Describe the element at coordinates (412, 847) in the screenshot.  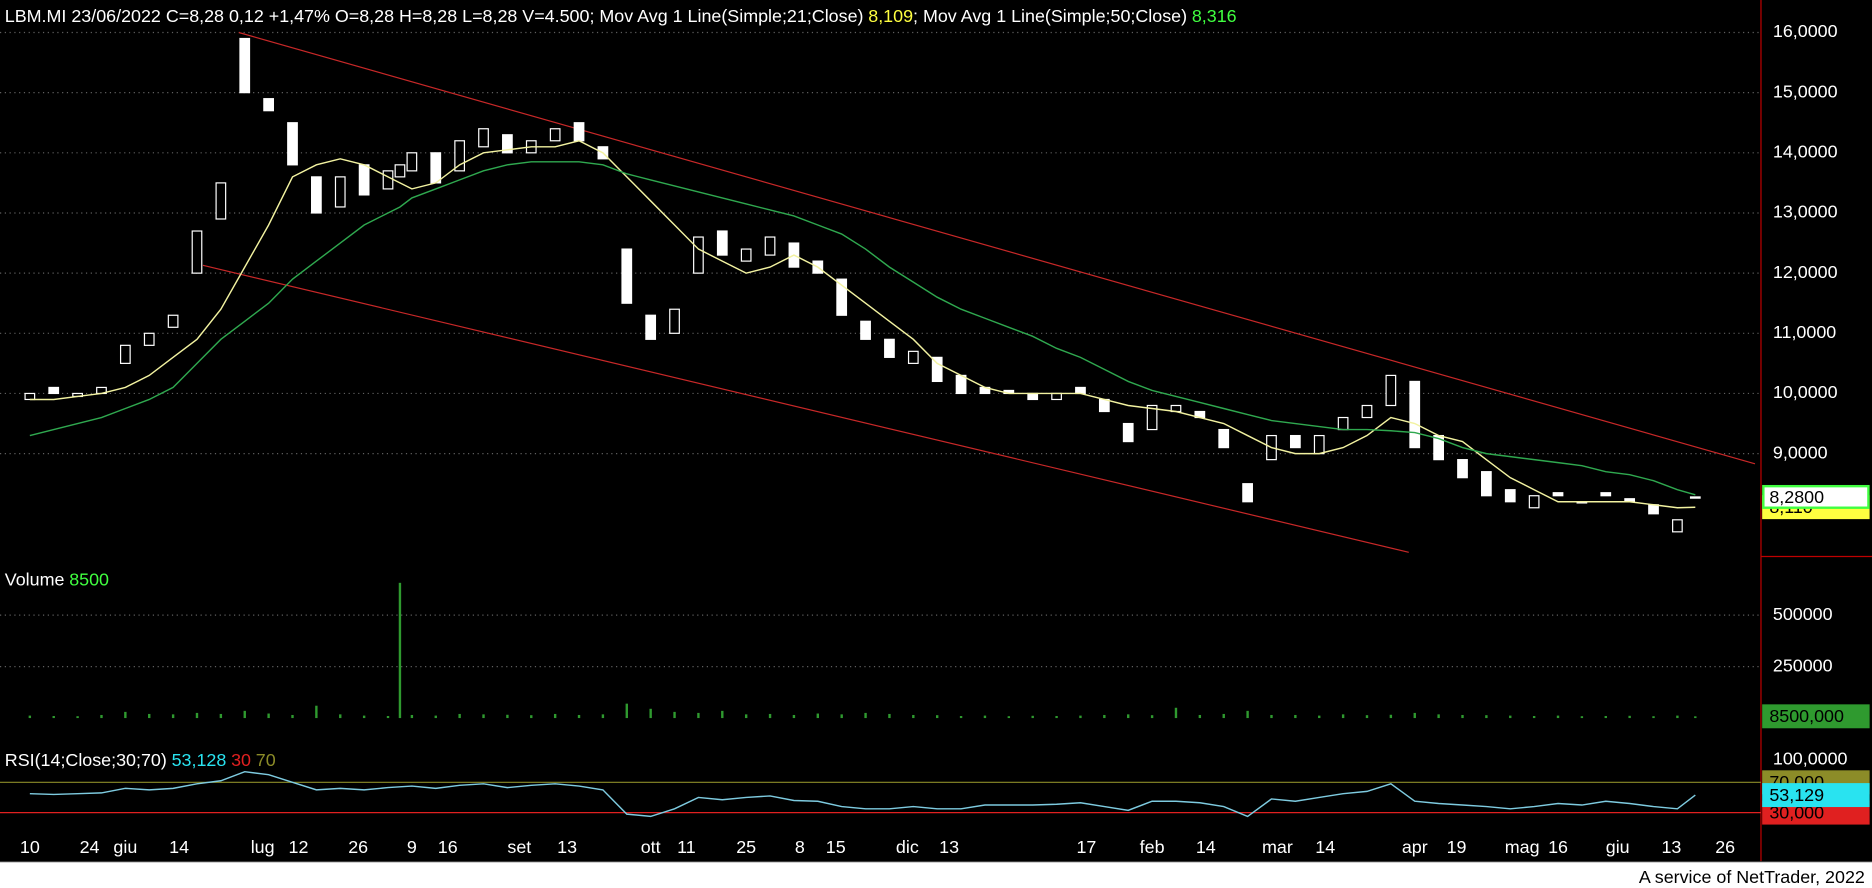
I see `x-tick-label: 9` at that location.